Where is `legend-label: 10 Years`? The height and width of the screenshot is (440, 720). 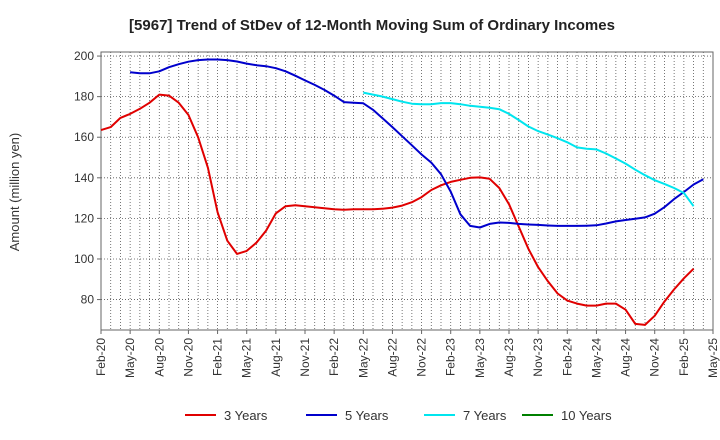
legend-label: 10 Years is located at coordinates (586, 415).